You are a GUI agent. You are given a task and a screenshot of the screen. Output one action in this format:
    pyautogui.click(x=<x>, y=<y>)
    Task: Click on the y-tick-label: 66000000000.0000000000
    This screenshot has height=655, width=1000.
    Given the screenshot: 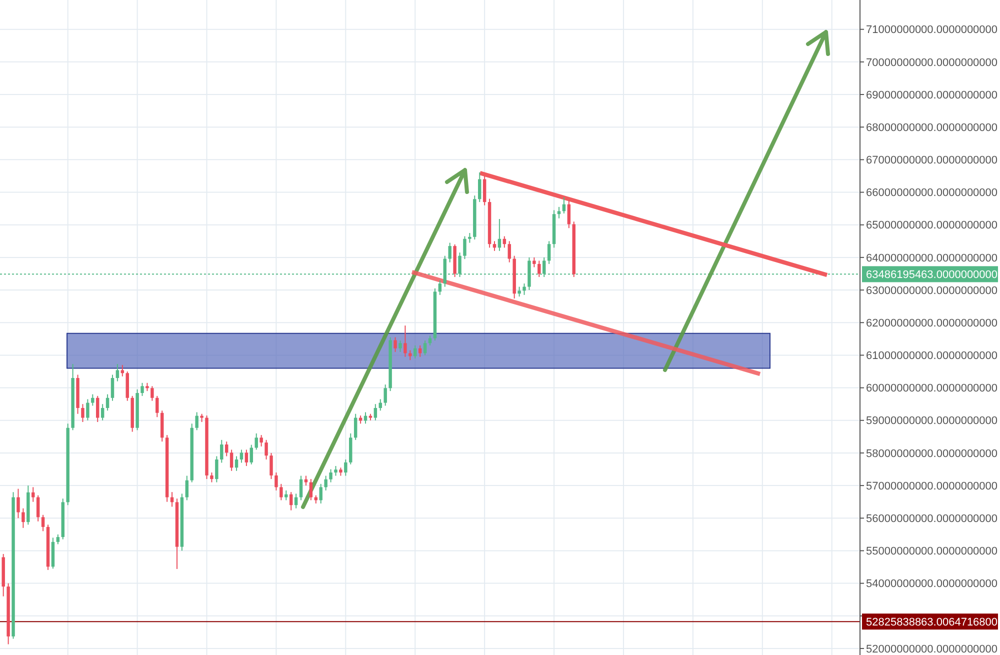 What is the action you would take?
    pyautogui.click(x=932, y=193)
    